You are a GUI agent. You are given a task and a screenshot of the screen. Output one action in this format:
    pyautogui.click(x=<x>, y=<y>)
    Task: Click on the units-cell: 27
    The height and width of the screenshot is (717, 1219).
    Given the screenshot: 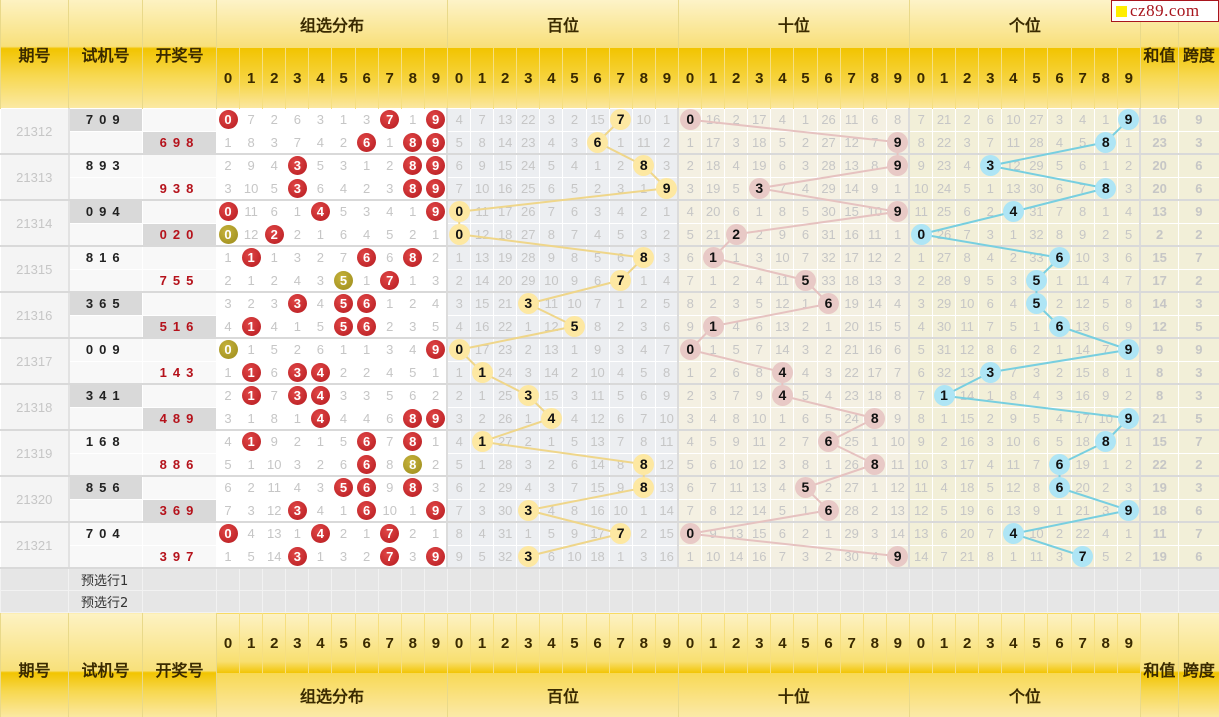 What is the action you would take?
    pyautogui.click(x=944, y=257)
    